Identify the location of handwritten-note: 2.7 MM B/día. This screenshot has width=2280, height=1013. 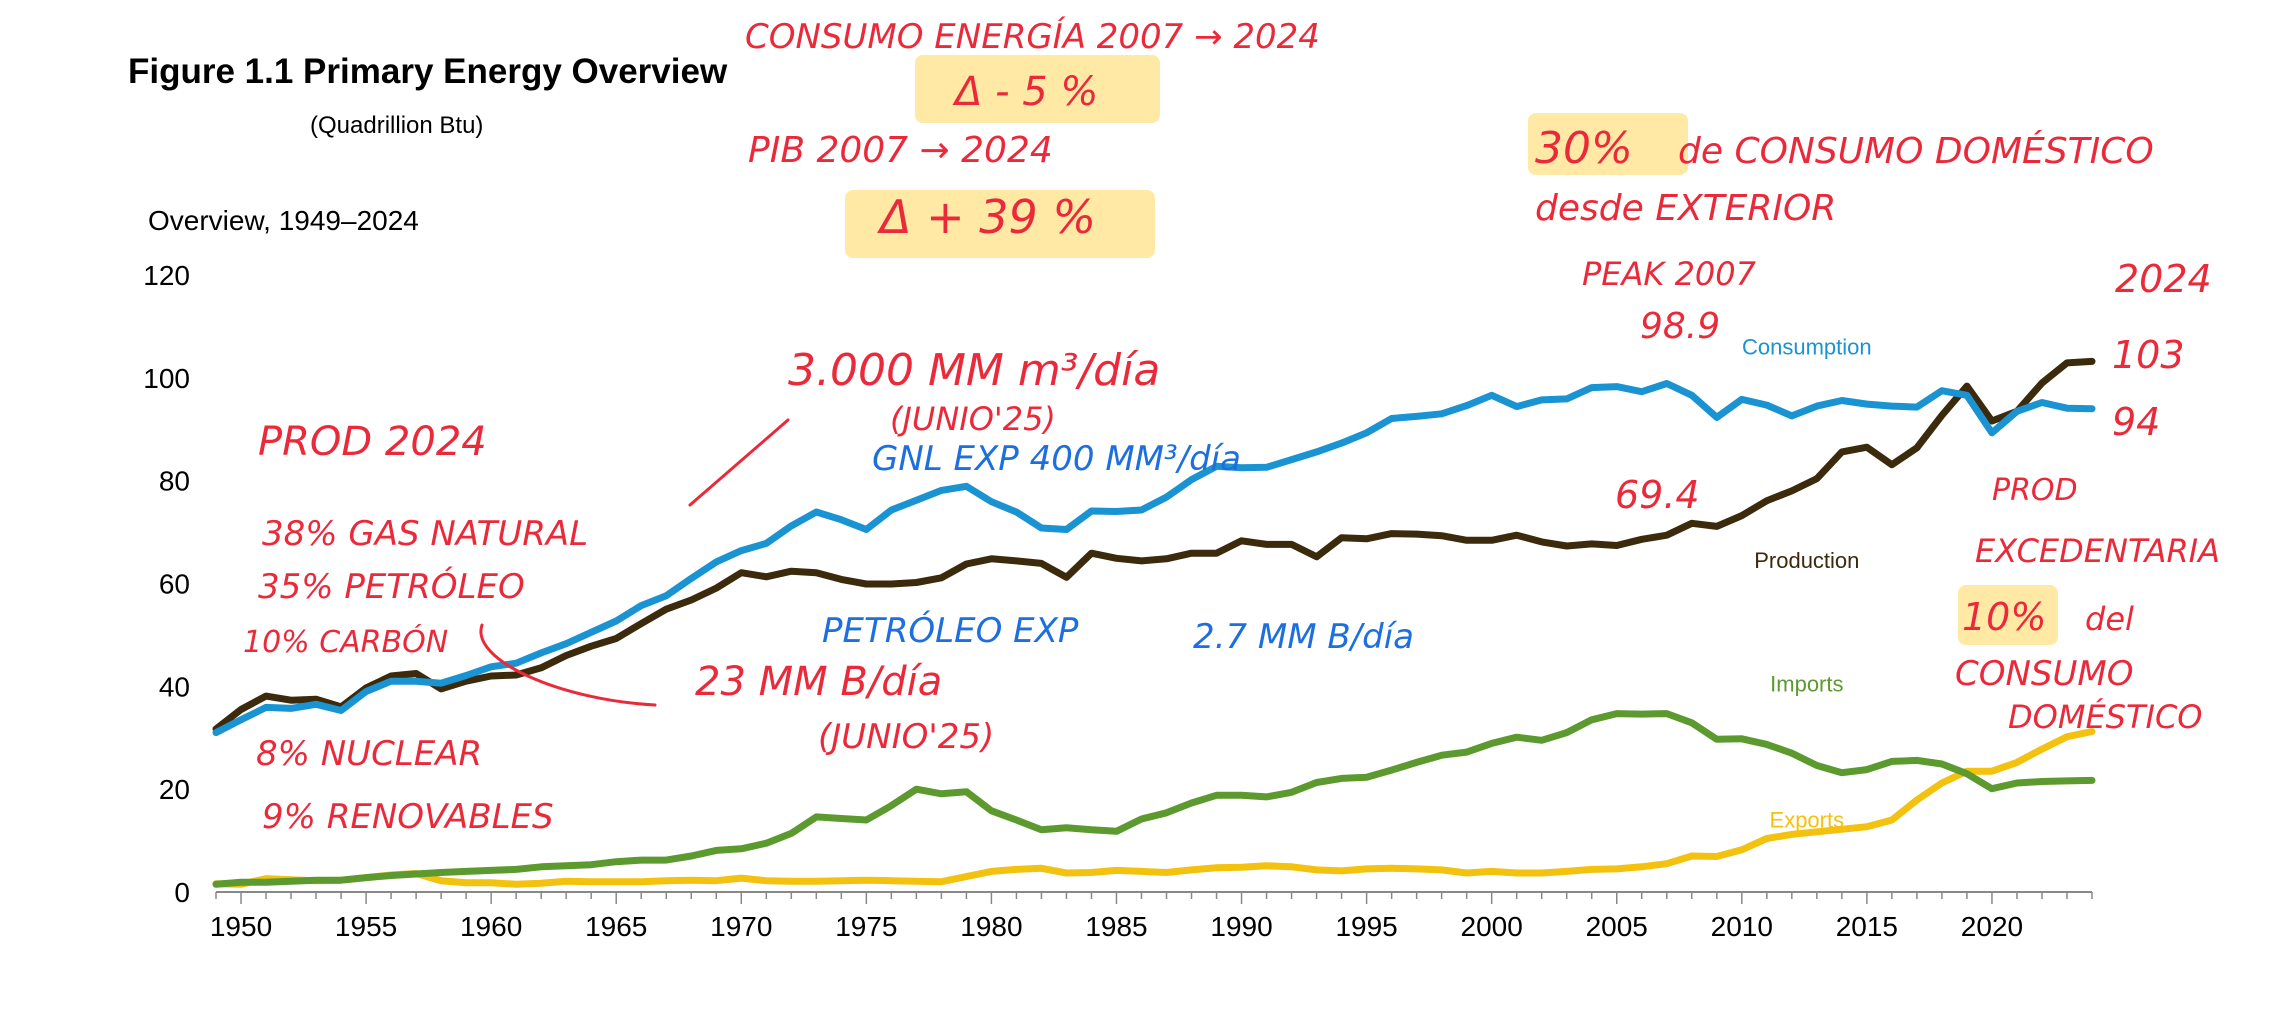
(1303, 637).